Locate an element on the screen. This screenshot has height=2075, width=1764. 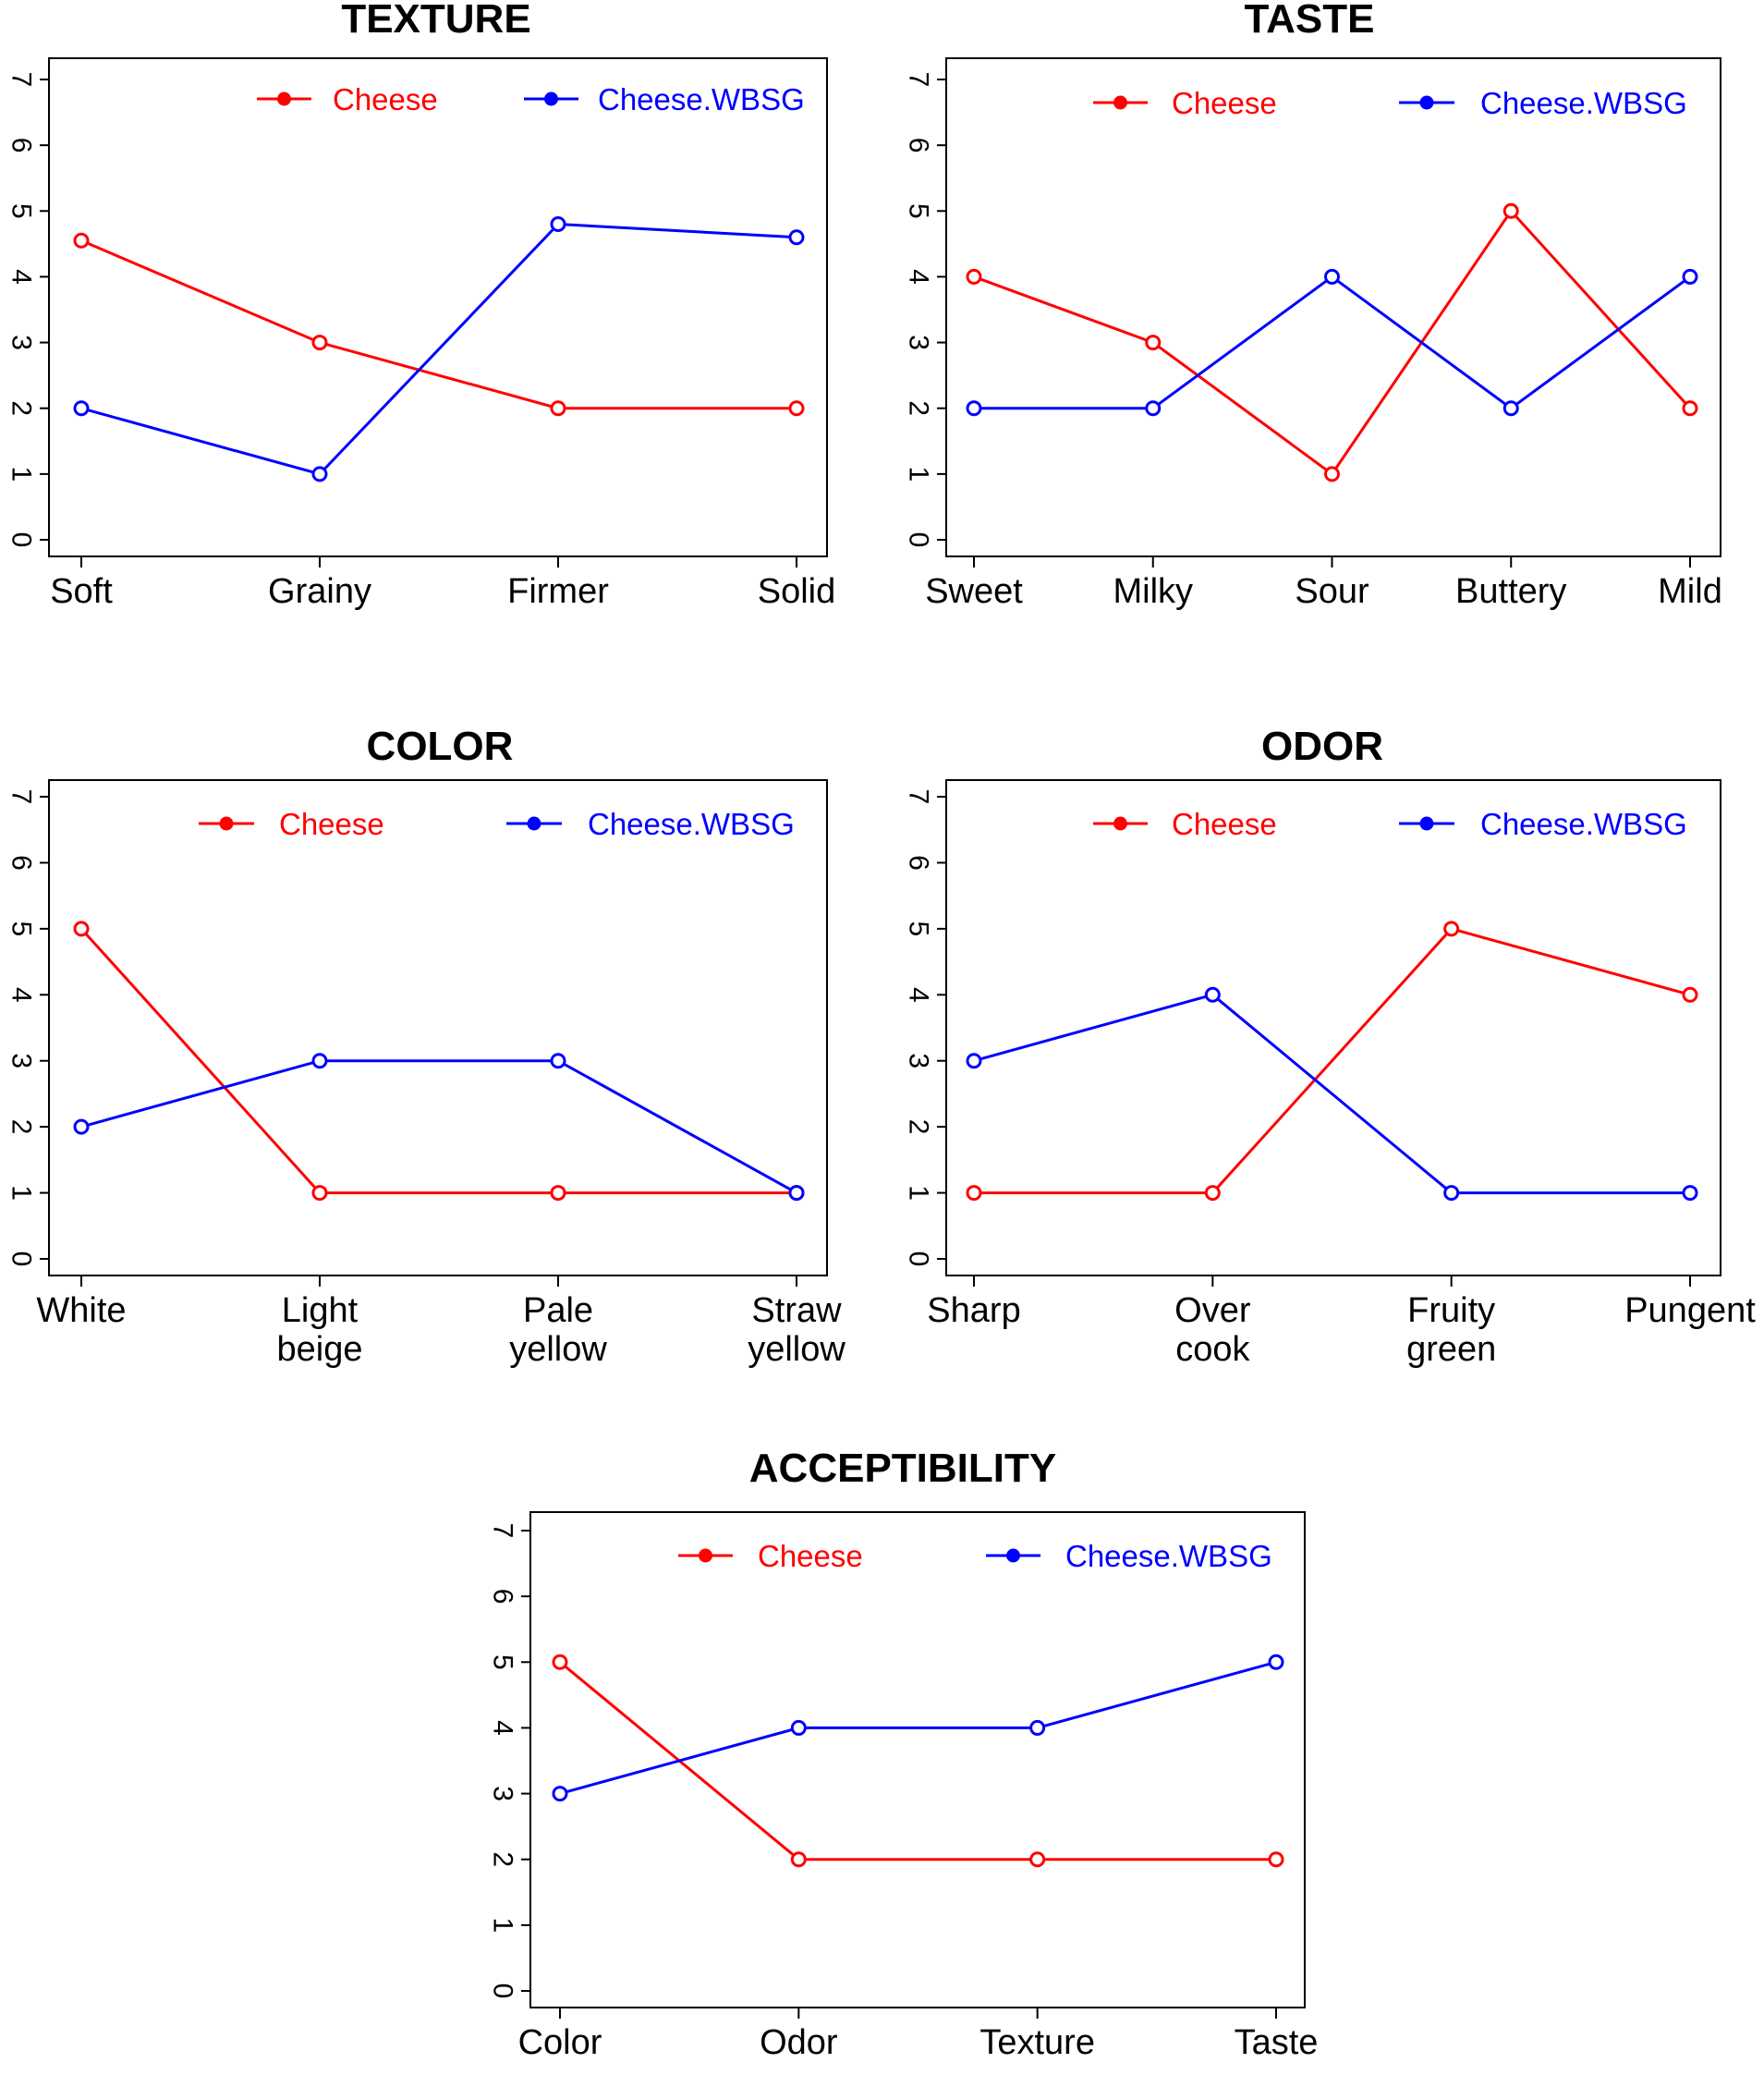
taste-xtick-label: Milky is located at coordinates (1153, 591).